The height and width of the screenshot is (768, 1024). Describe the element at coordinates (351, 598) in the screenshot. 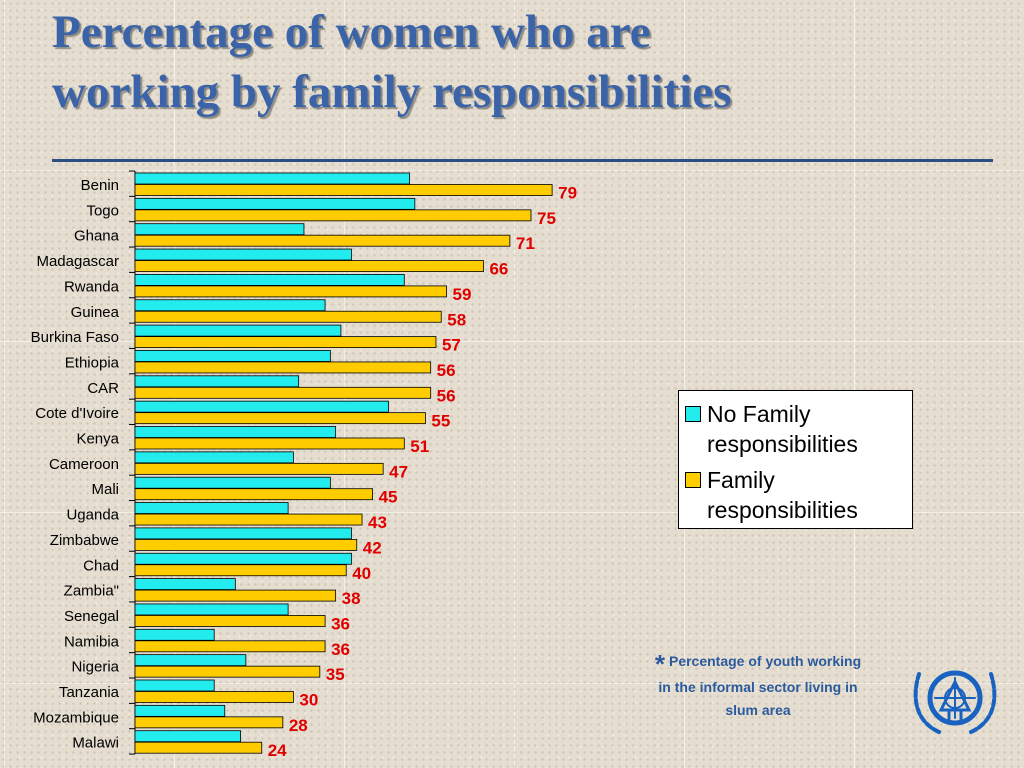

I see `data-label: 38` at that location.